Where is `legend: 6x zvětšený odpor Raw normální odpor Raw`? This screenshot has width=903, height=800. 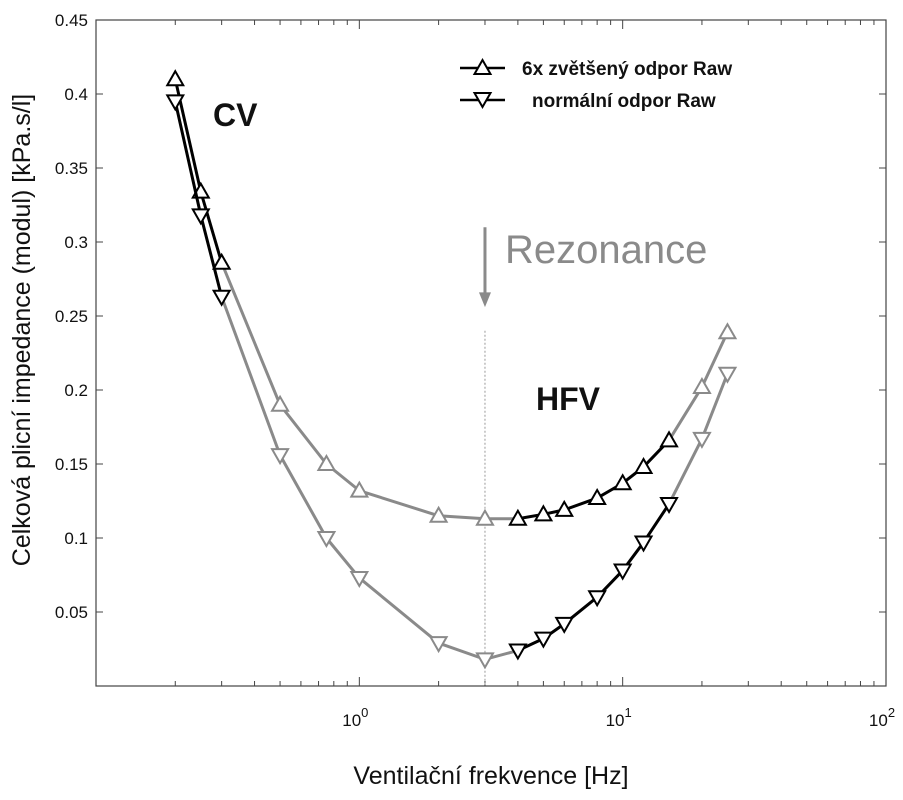
legend: 6x zvětšený odpor Raw normální odpor Raw is located at coordinates (596, 84).